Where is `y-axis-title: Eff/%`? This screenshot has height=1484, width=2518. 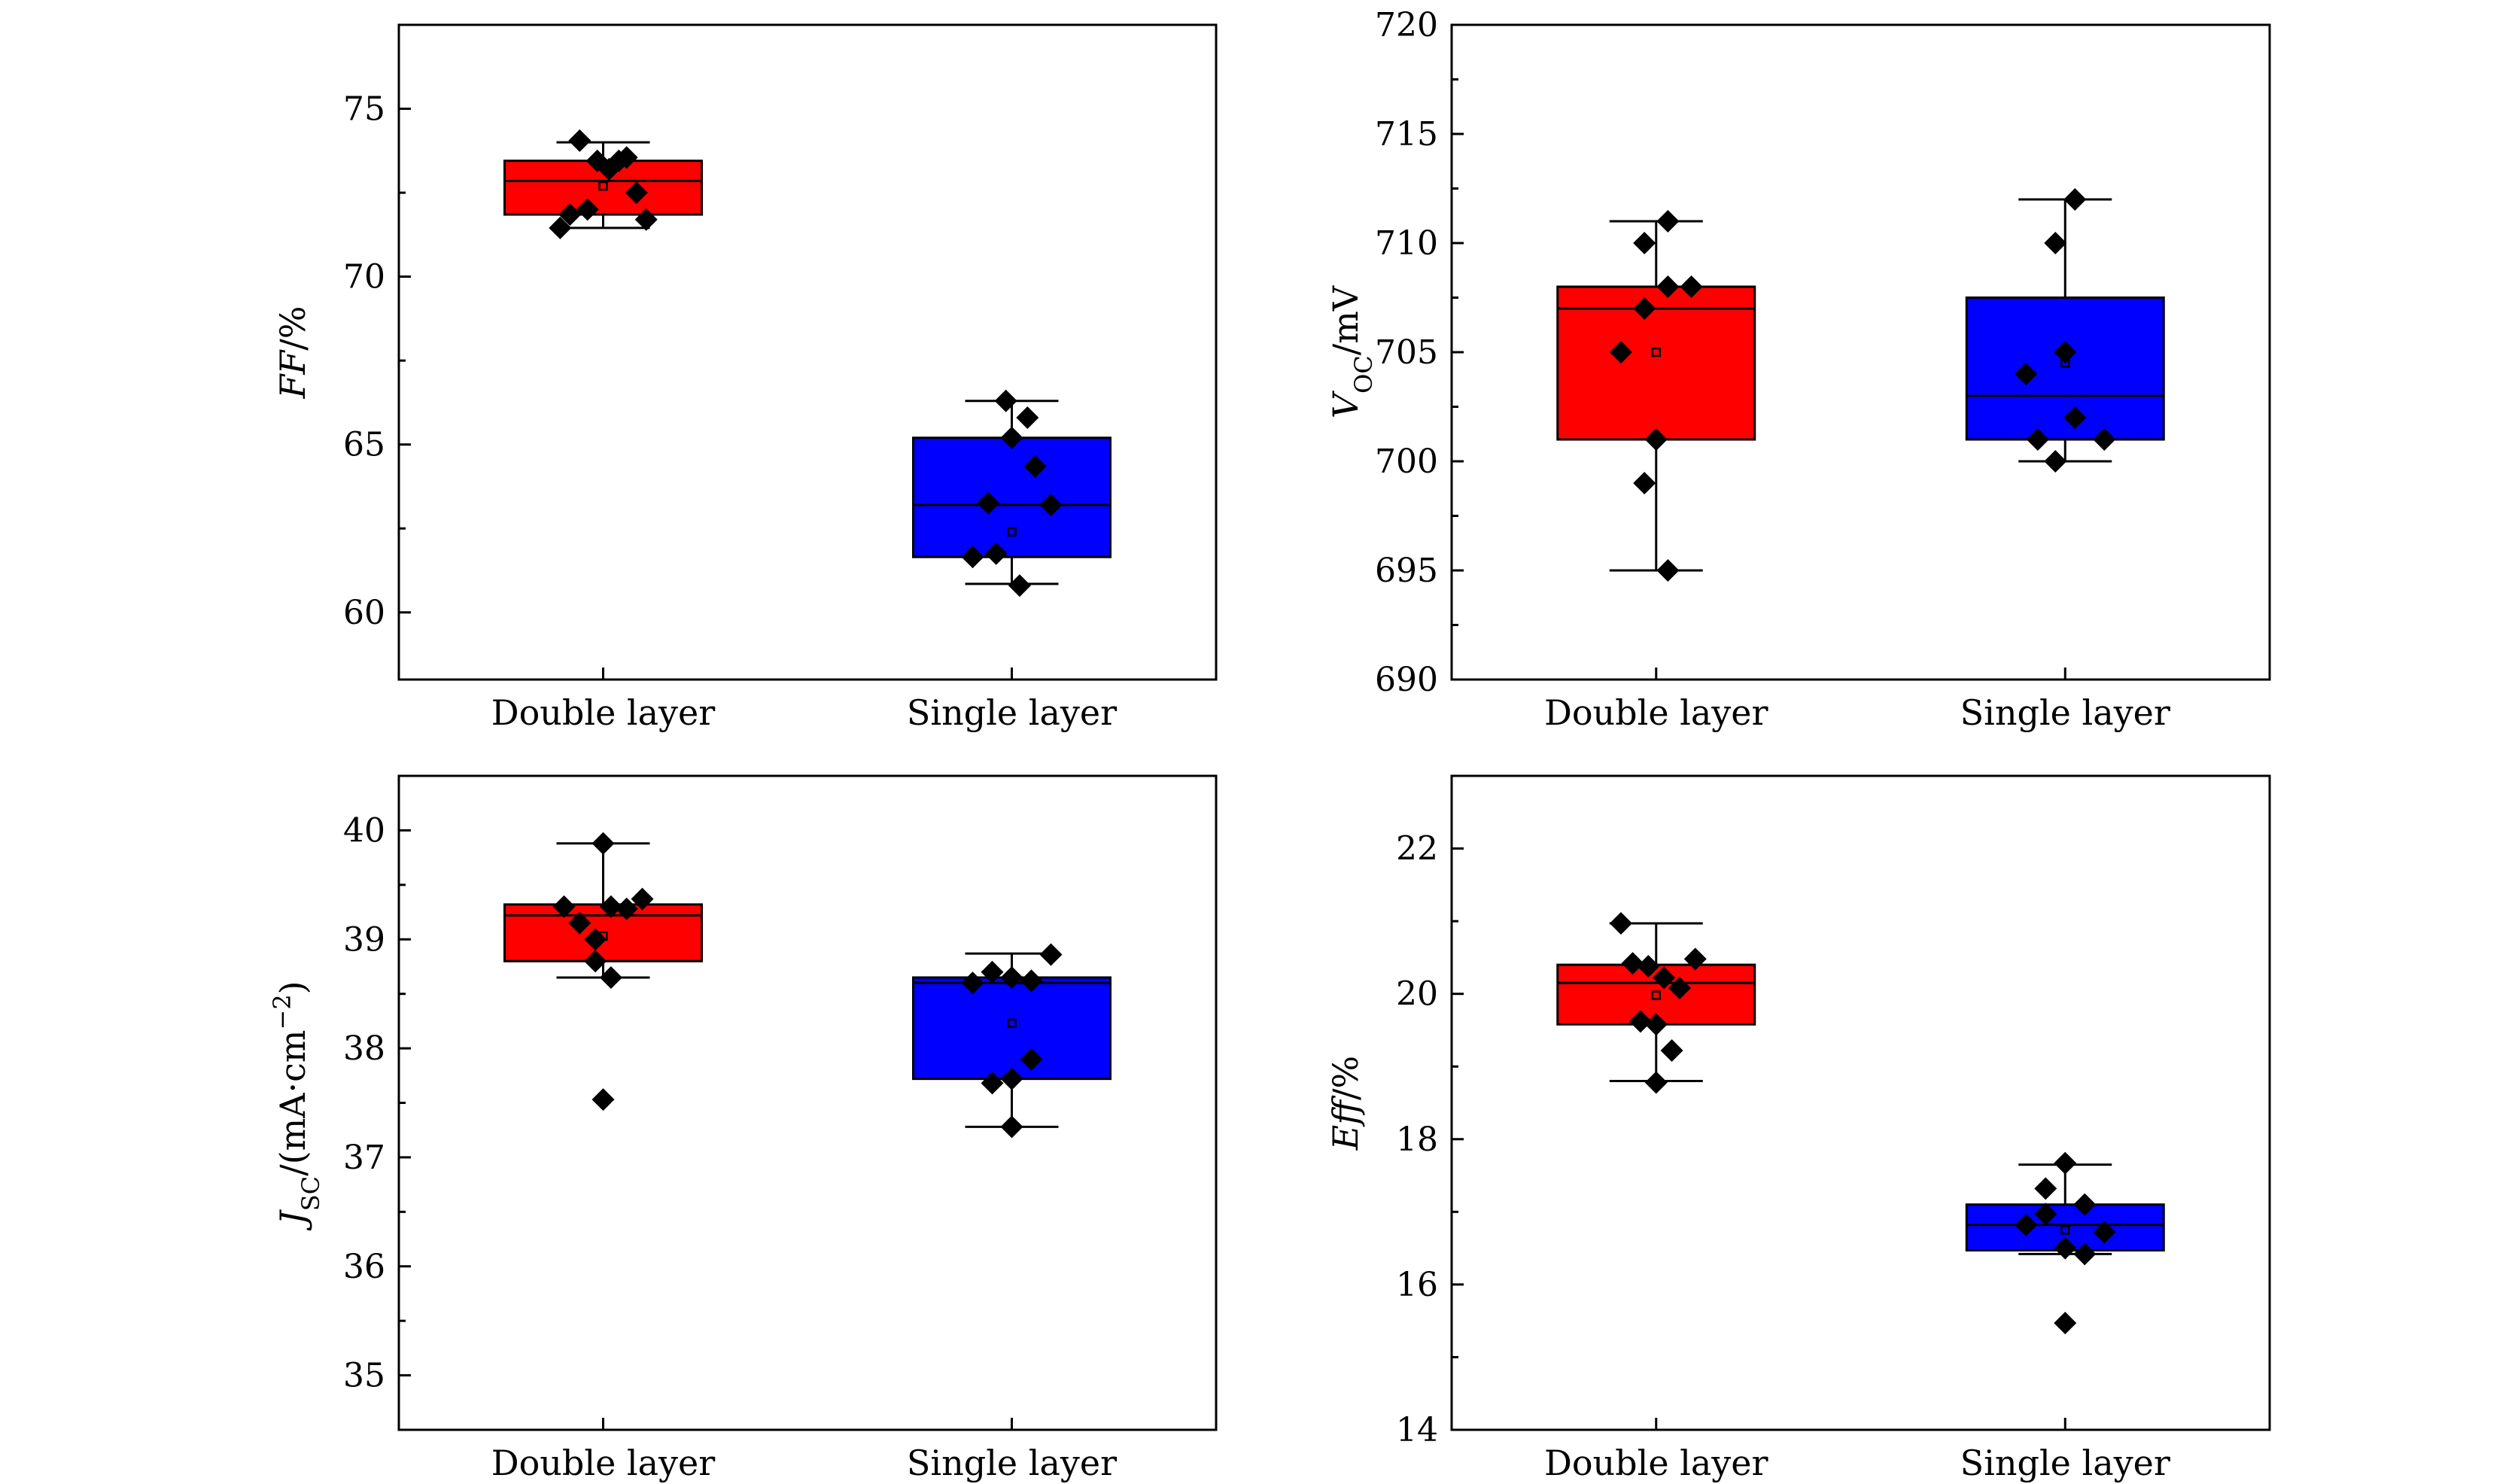 y-axis-title: Eff/% is located at coordinates (1345, 1103).